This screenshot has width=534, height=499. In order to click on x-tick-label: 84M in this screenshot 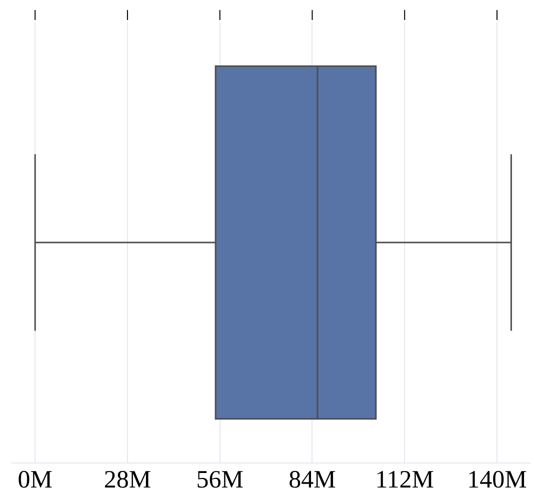, I will do `click(312, 480)`.